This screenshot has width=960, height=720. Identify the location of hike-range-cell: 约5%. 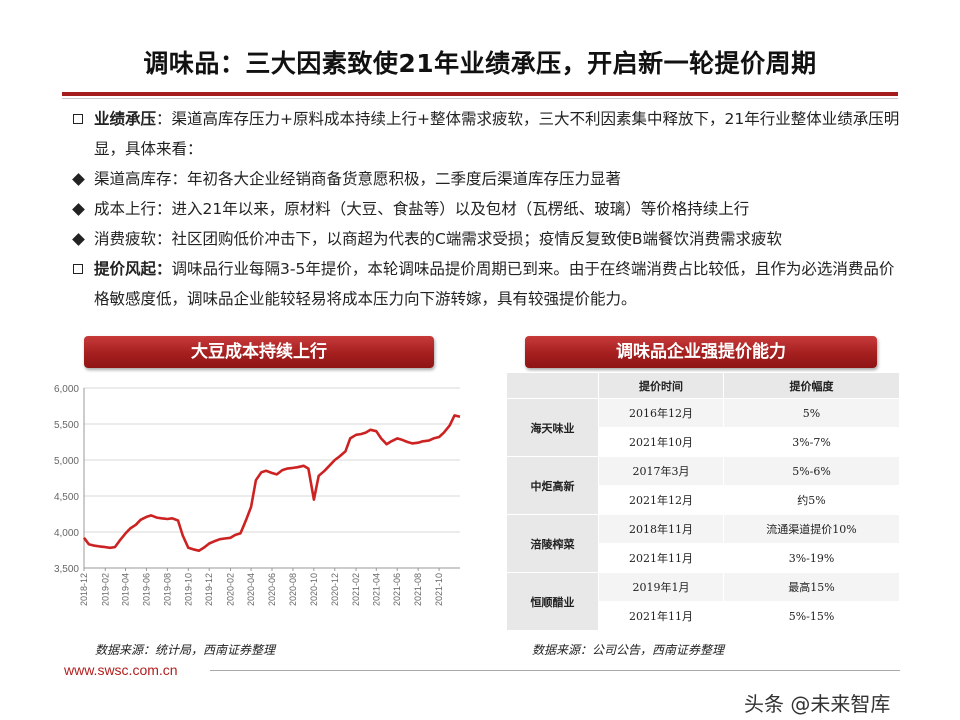
(811, 500).